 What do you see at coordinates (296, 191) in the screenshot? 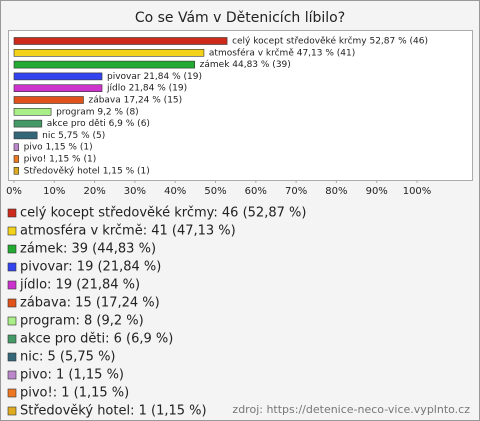
I see `x-tick-label: 70%` at bounding box center [296, 191].